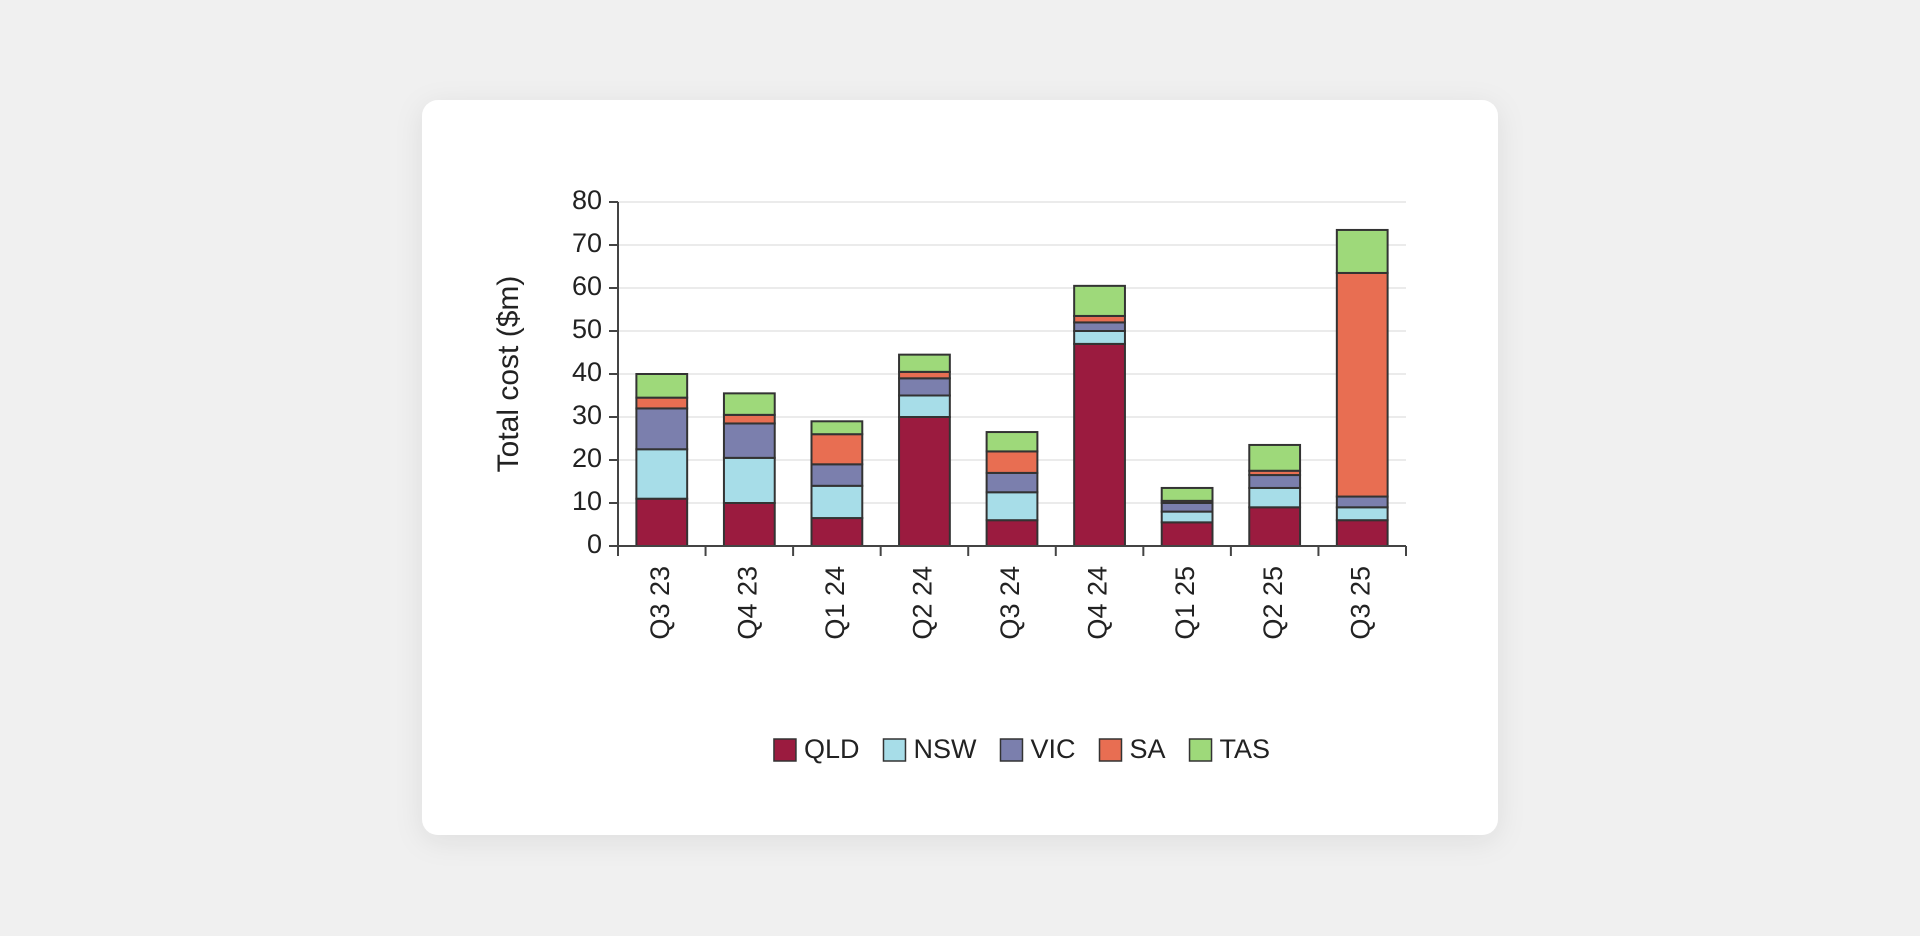 This screenshot has height=936, width=1920. What do you see at coordinates (587, 286) in the screenshot?
I see `y-tick-label: 60` at bounding box center [587, 286].